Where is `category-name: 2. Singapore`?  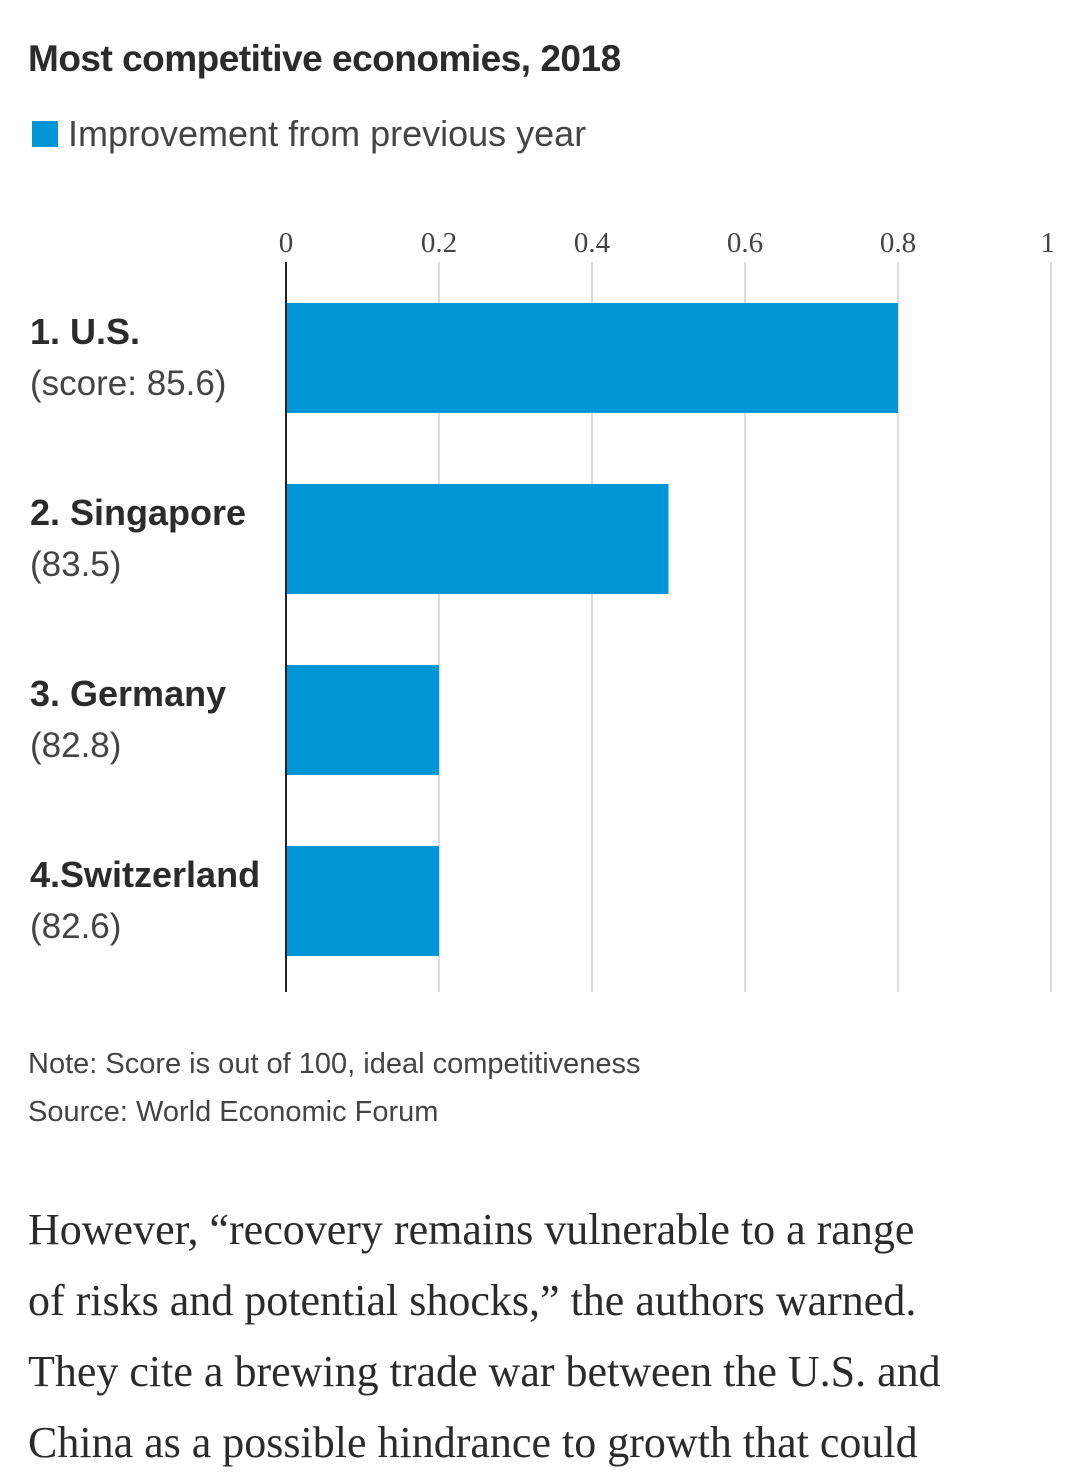
category-name: 2. Singapore is located at coordinates (138, 512).